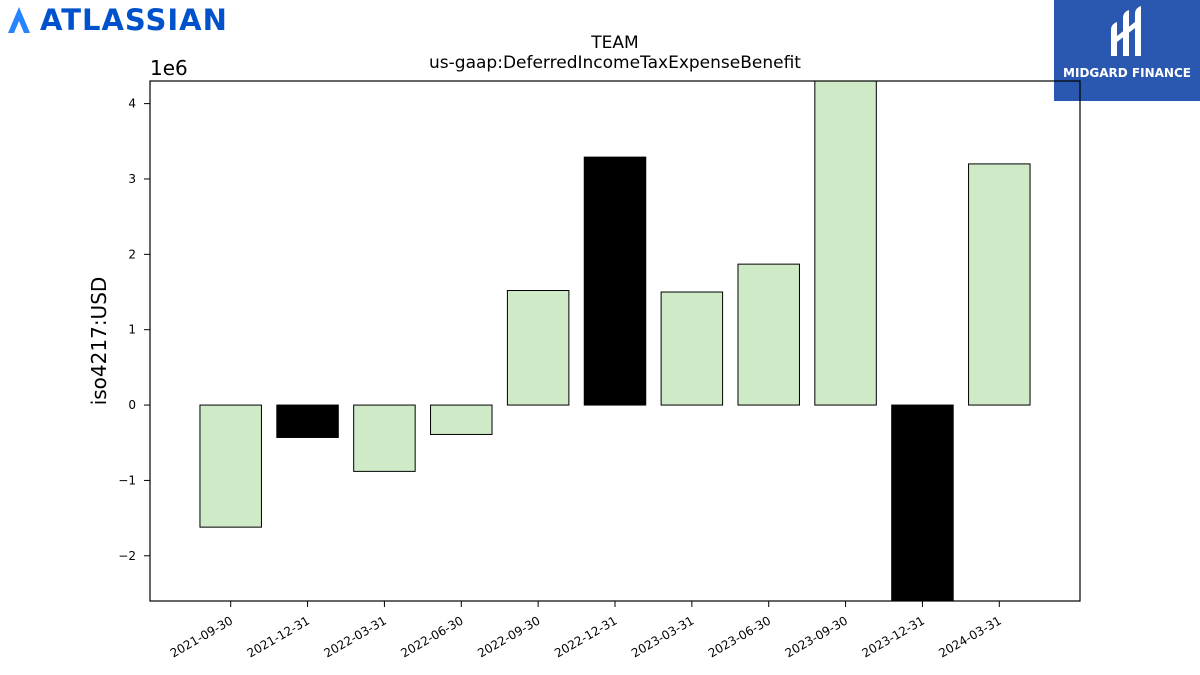 The image size is (1200, 675). I want to click on x-tick-label: 2023-03-31, so click(662, 636).